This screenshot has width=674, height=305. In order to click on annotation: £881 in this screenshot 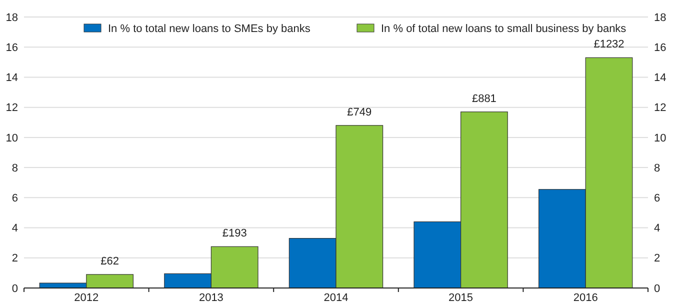, I will do `click(484, 98)`.